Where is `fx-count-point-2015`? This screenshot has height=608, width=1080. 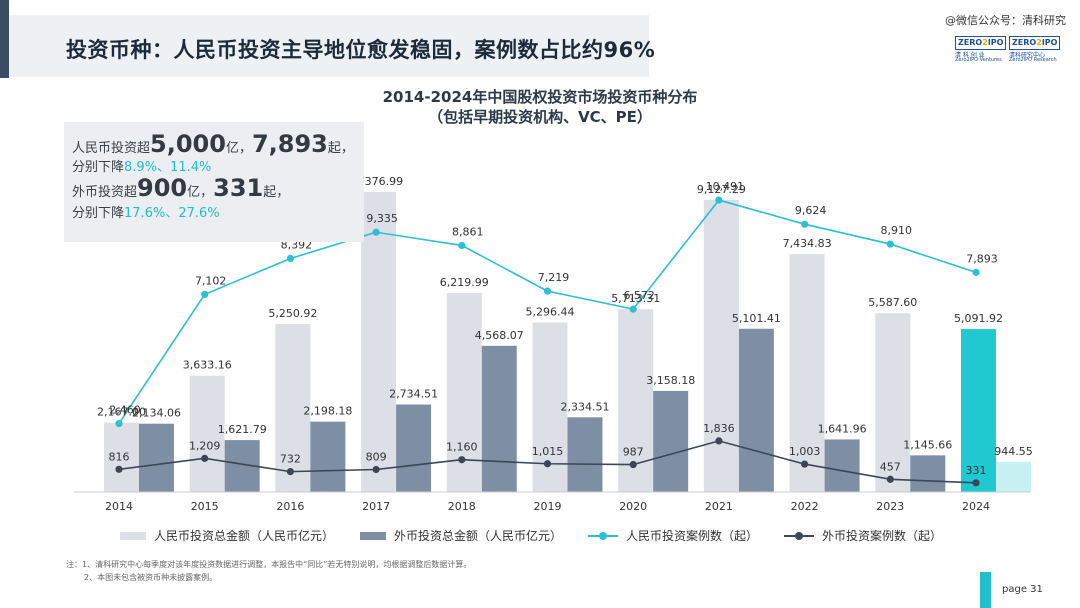 fx-count-point-2015 is located at coordinates (205, 458).